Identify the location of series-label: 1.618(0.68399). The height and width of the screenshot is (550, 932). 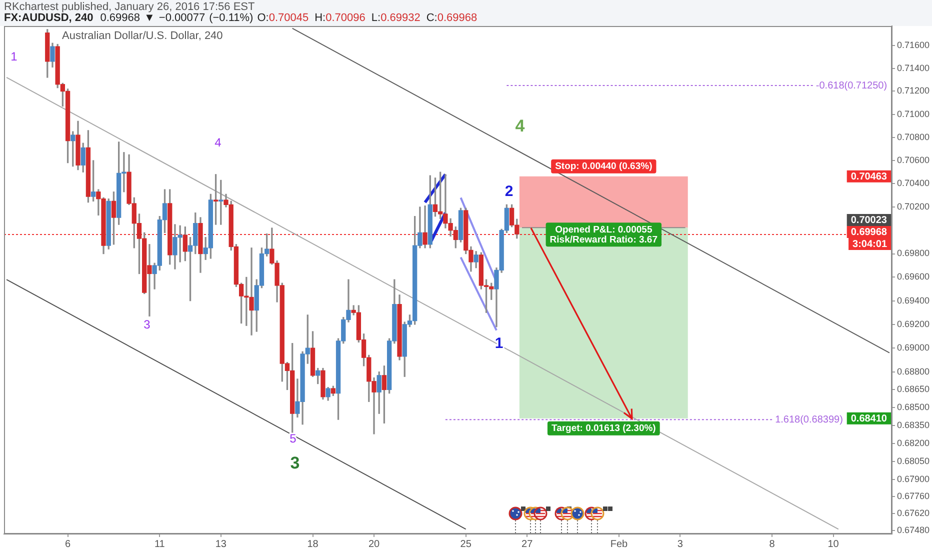
(809, 420).